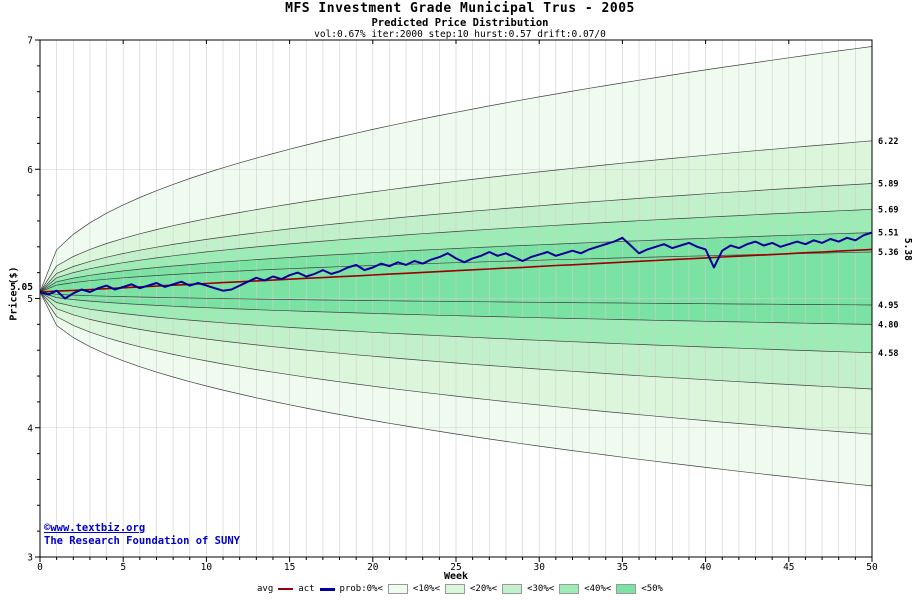  I want to click on band-edge-label: 4.95, so click(888, 306).